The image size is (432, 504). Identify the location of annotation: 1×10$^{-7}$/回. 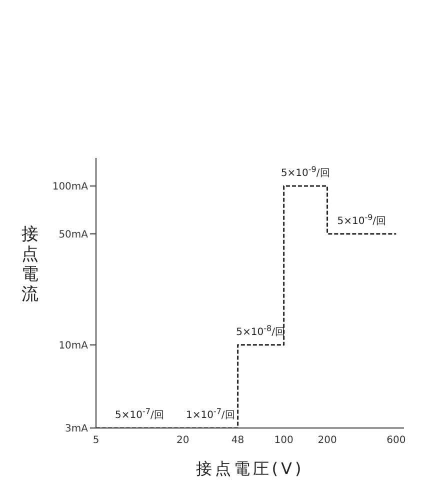
(210, 413).